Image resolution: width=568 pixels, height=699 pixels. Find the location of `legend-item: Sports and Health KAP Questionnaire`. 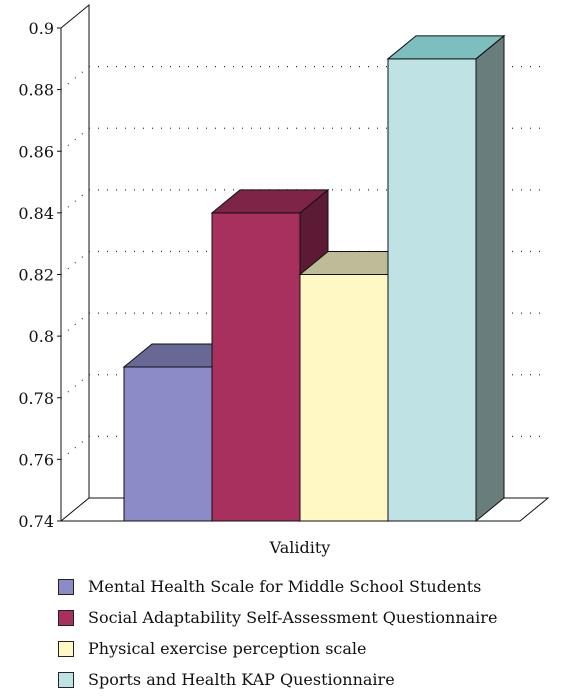

legend-item: Sports and Health KAP Questionnaire is located at coordinates (277, 679).